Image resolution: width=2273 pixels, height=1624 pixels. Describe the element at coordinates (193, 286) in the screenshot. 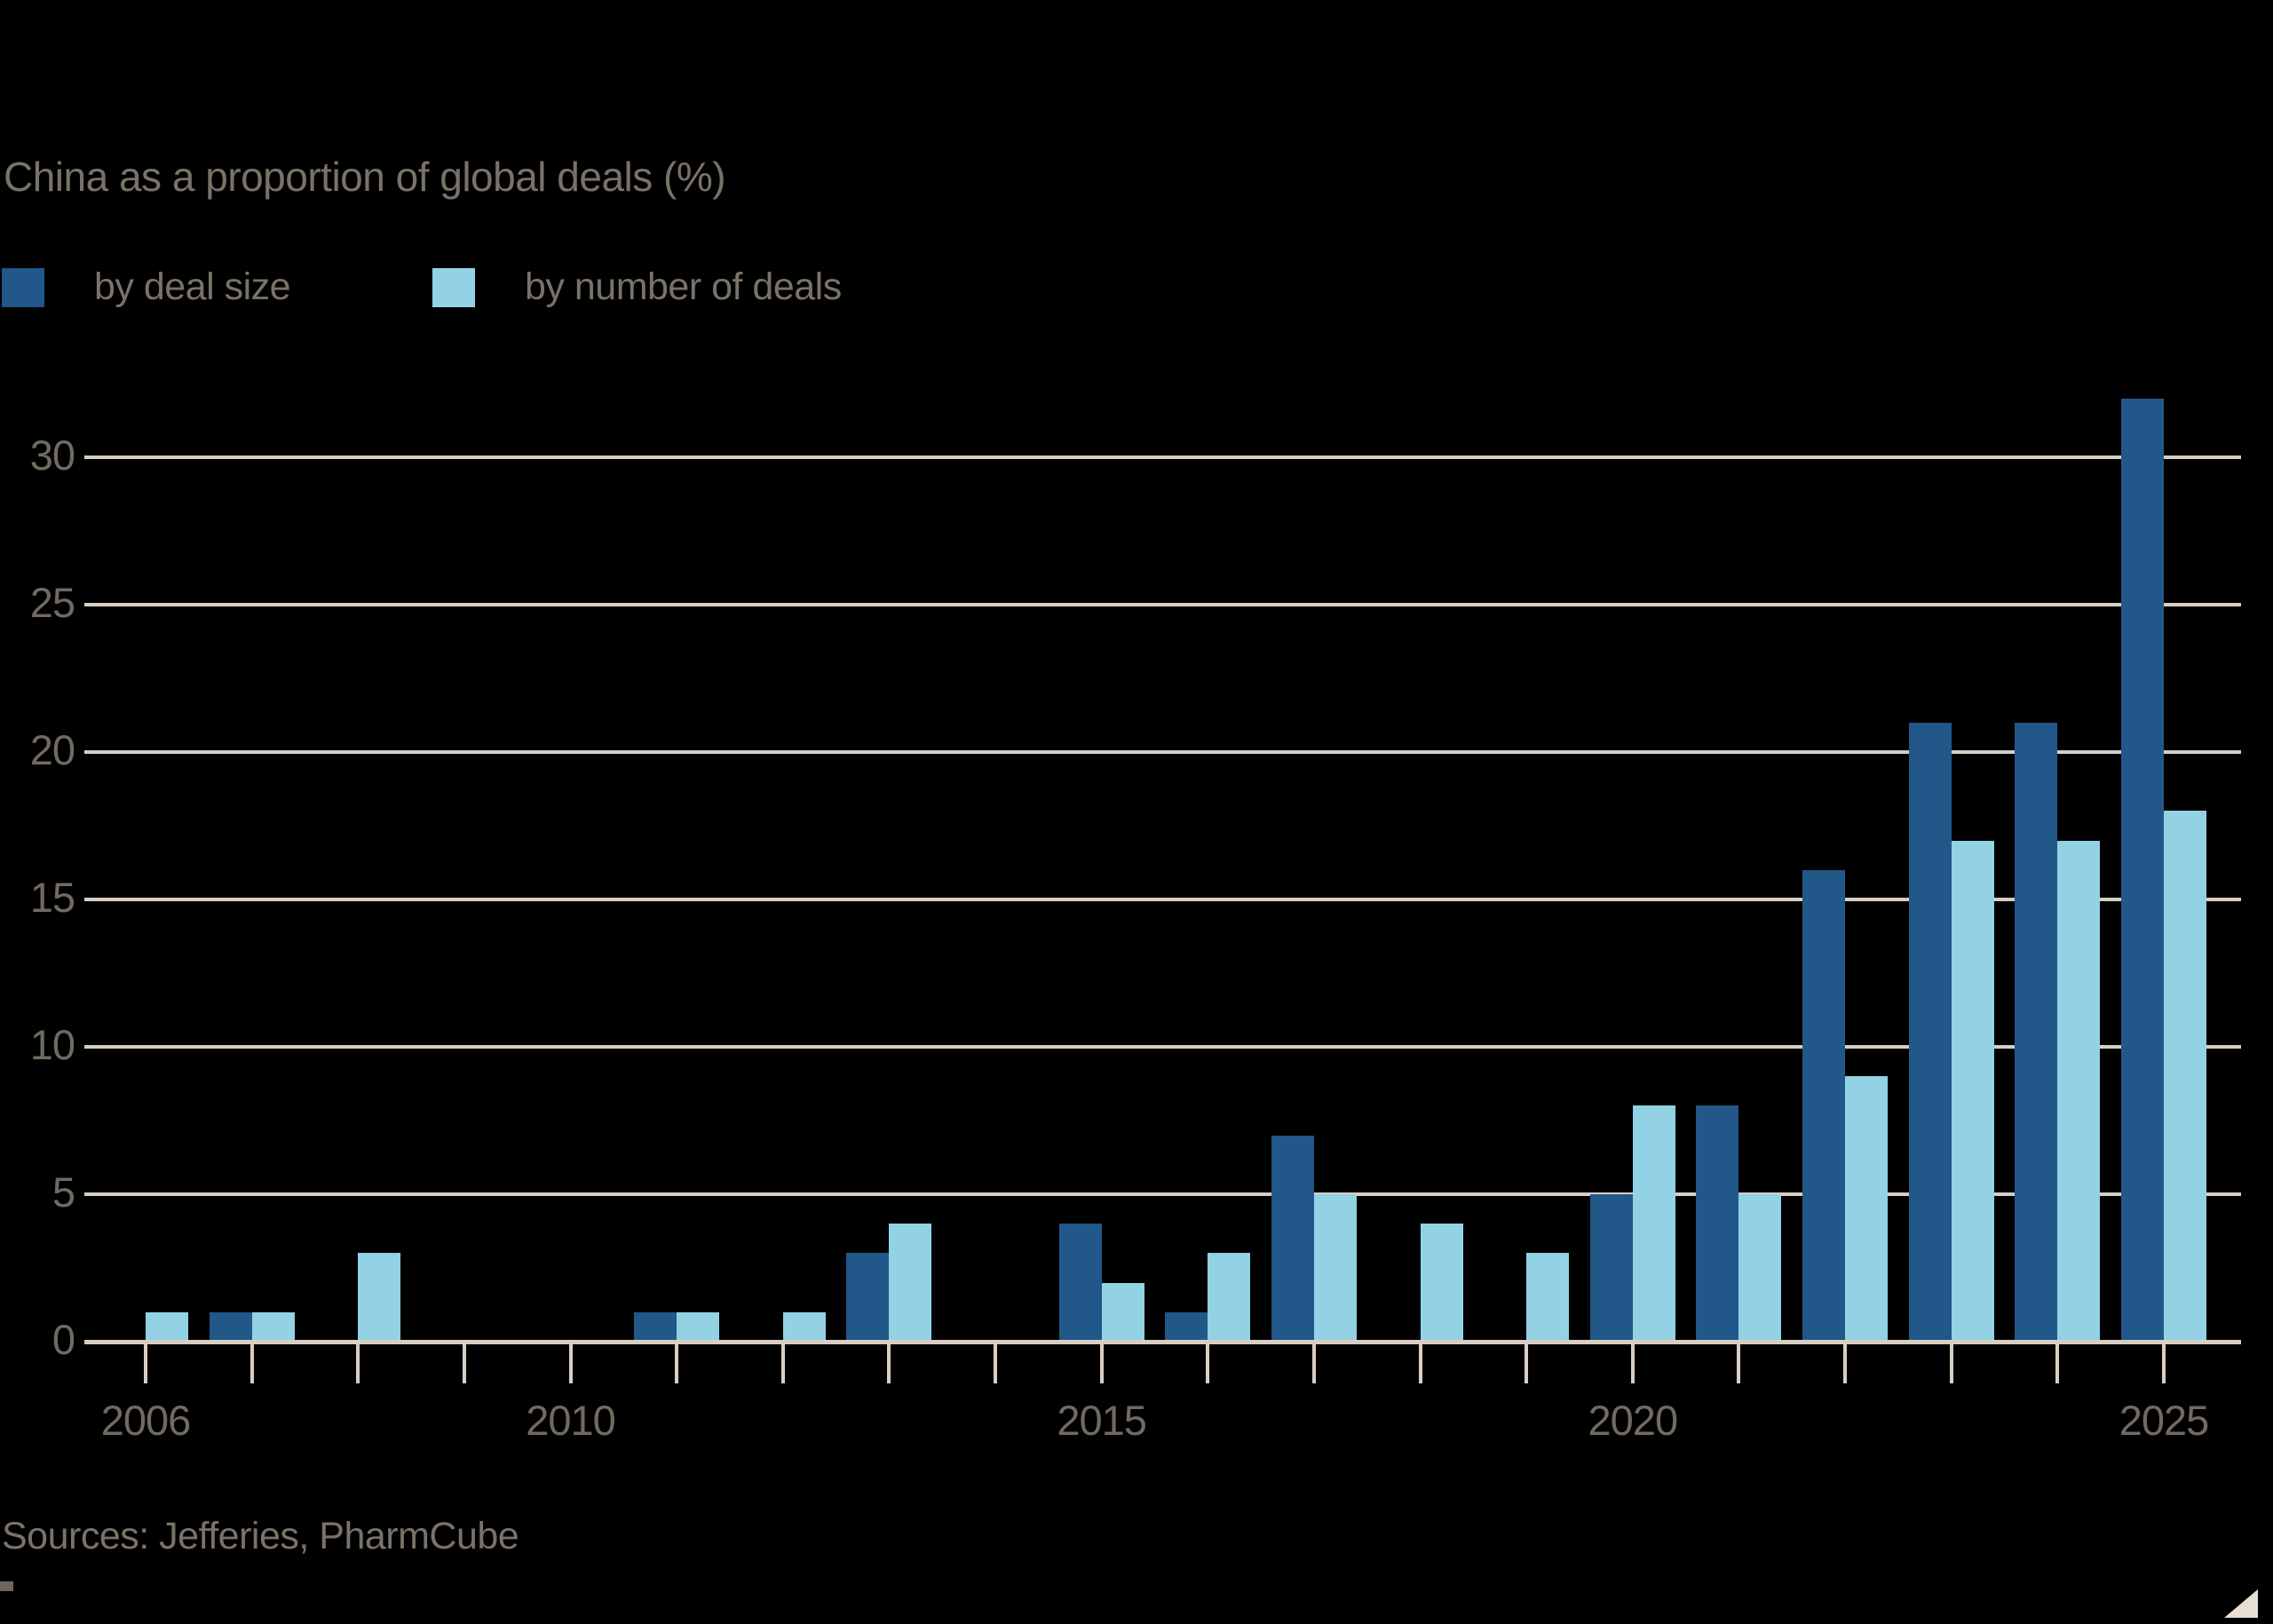

I see `legend-label-deal-size: by deal size` at that location.